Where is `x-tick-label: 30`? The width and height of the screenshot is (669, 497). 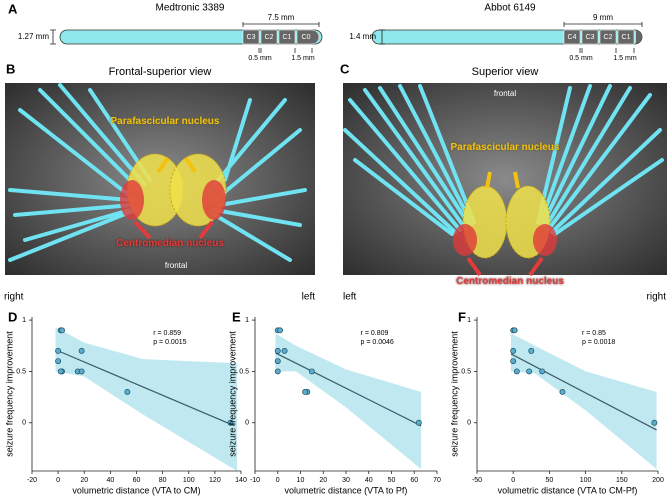
x-tick-label: 30 is located at coordinates (346, 480).